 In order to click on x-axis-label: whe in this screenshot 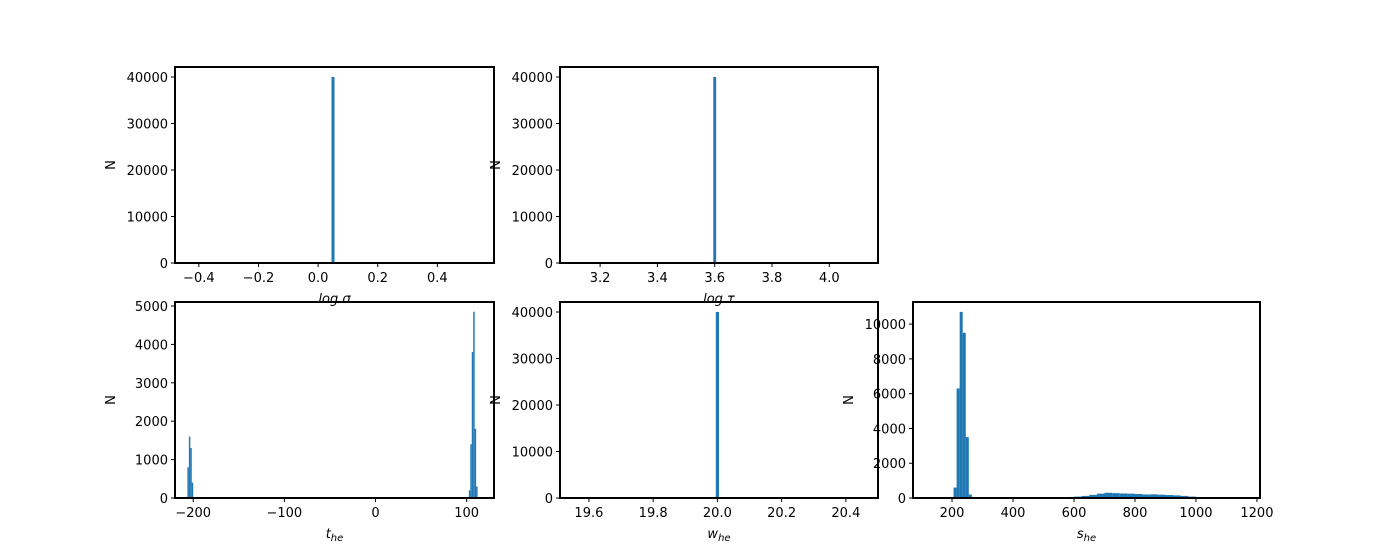, I will do `click(718, 535)`.